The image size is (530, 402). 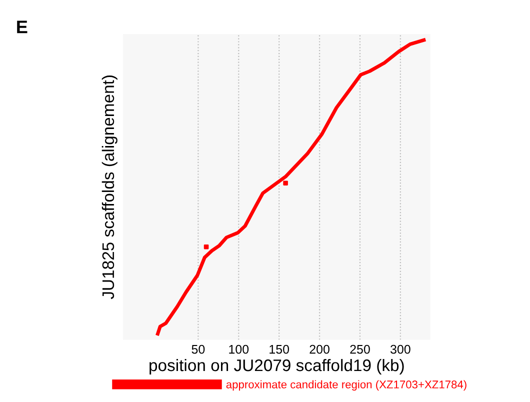 What do you see at coordinates (360, 349) in the screenshot?
I see `x-tick-label: 250` at bounding box center [360, 349].